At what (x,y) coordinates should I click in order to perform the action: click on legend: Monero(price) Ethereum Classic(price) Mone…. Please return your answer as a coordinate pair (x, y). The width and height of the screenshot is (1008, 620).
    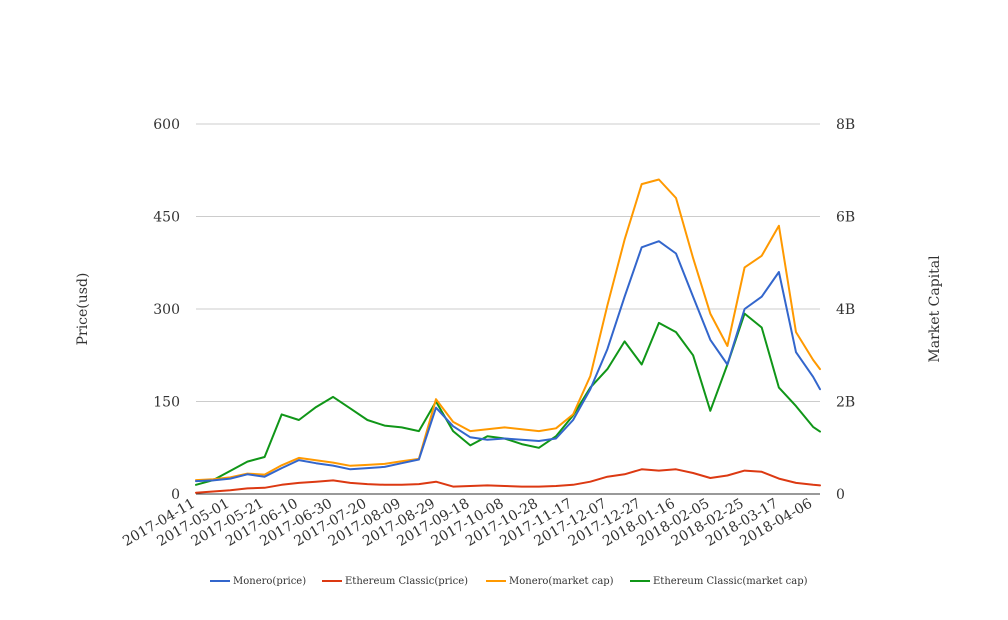
    Looking at the image, I should click on (509, 581).